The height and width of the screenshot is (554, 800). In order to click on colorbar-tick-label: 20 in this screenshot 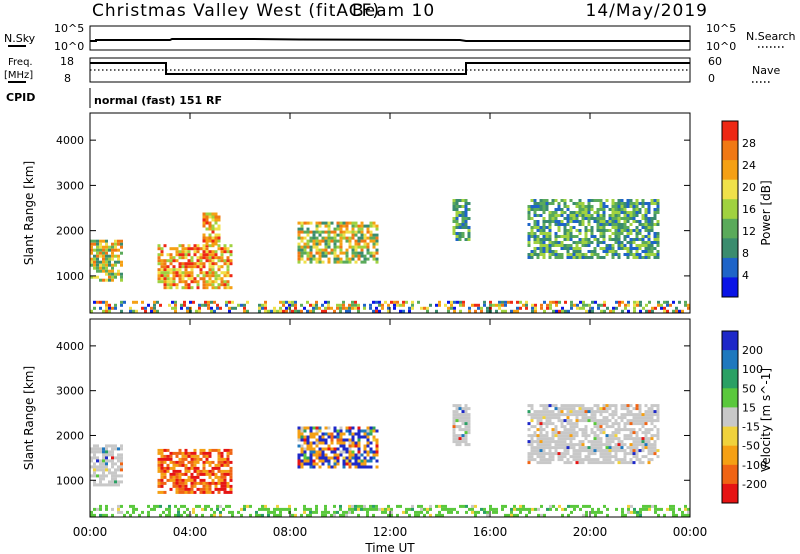, I will do `click(749, 187)`.